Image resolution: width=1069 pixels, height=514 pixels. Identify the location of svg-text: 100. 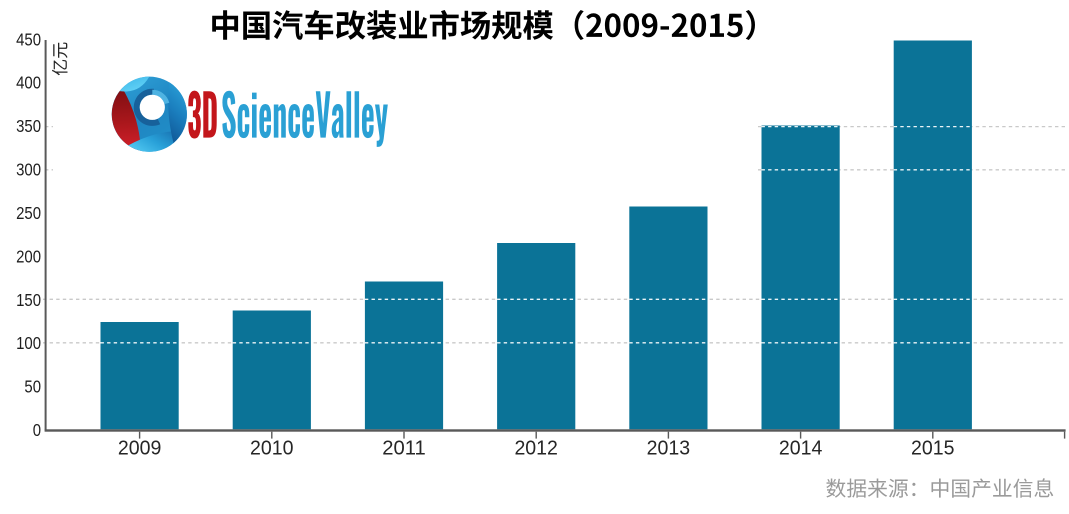
(28, 343).